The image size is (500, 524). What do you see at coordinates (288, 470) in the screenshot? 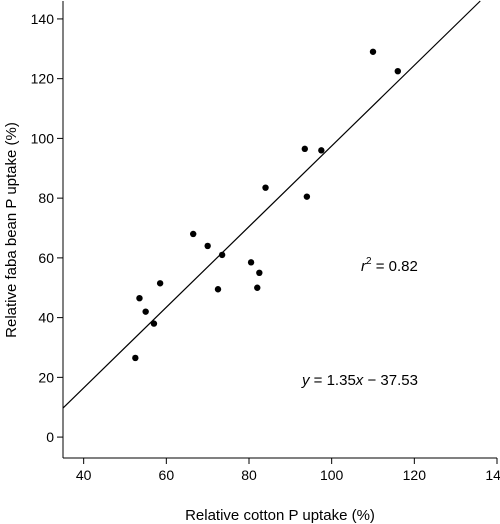
I see `x-axis-ticks: 40 60 80 100 120 140` at bounding box center [288, 470].